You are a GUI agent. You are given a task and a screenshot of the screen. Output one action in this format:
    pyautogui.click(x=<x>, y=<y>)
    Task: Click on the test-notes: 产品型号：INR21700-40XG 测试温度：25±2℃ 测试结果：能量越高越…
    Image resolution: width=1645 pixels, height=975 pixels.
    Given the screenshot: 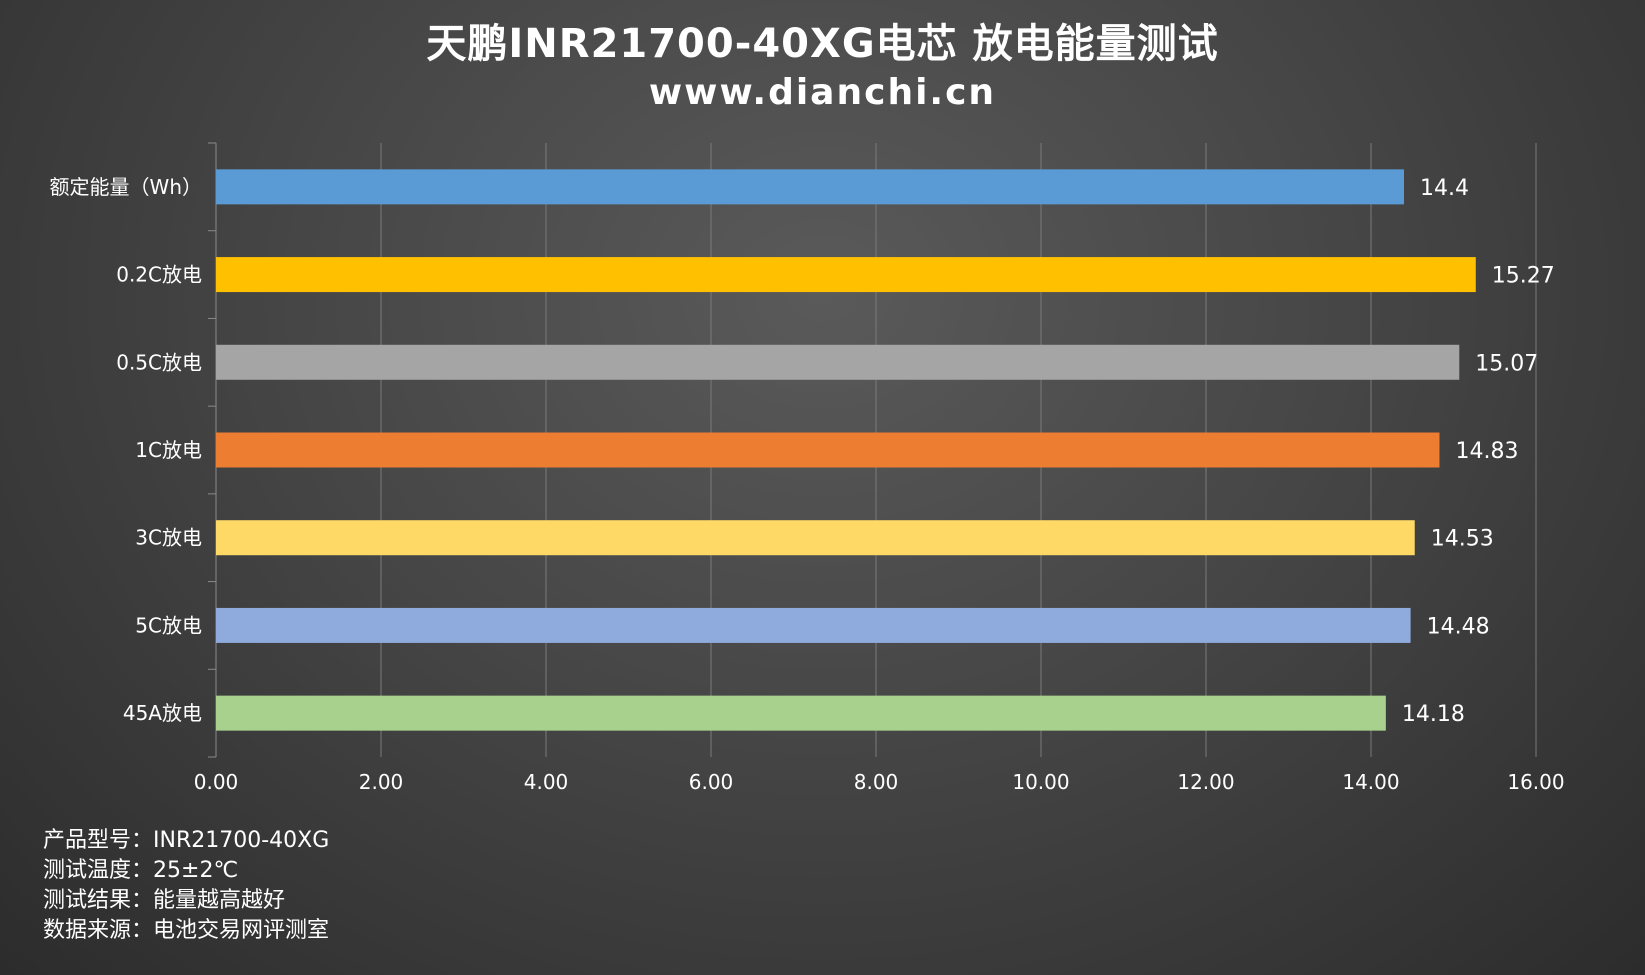 What is the action you would take?
    pyautogui.click(x=186, y=886)
    